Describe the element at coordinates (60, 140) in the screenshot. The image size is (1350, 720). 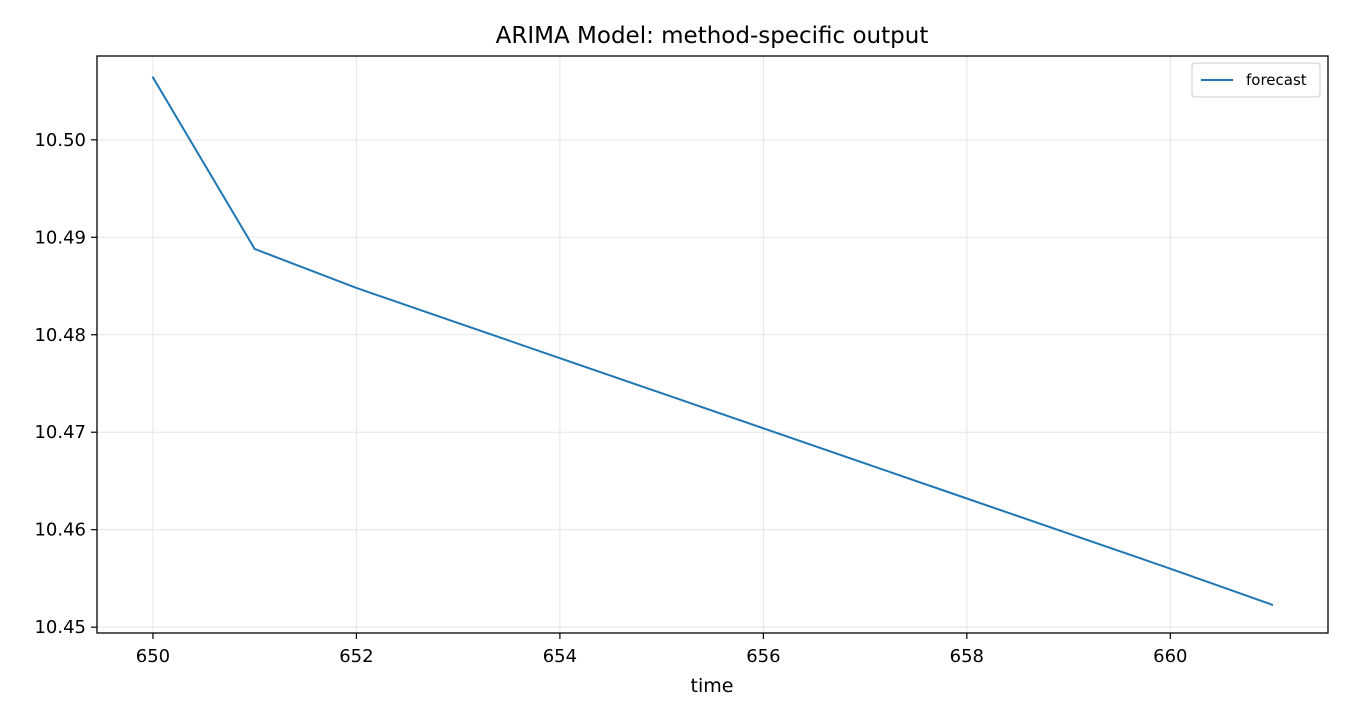
I see `y-tick-label: 10.50` at that location.